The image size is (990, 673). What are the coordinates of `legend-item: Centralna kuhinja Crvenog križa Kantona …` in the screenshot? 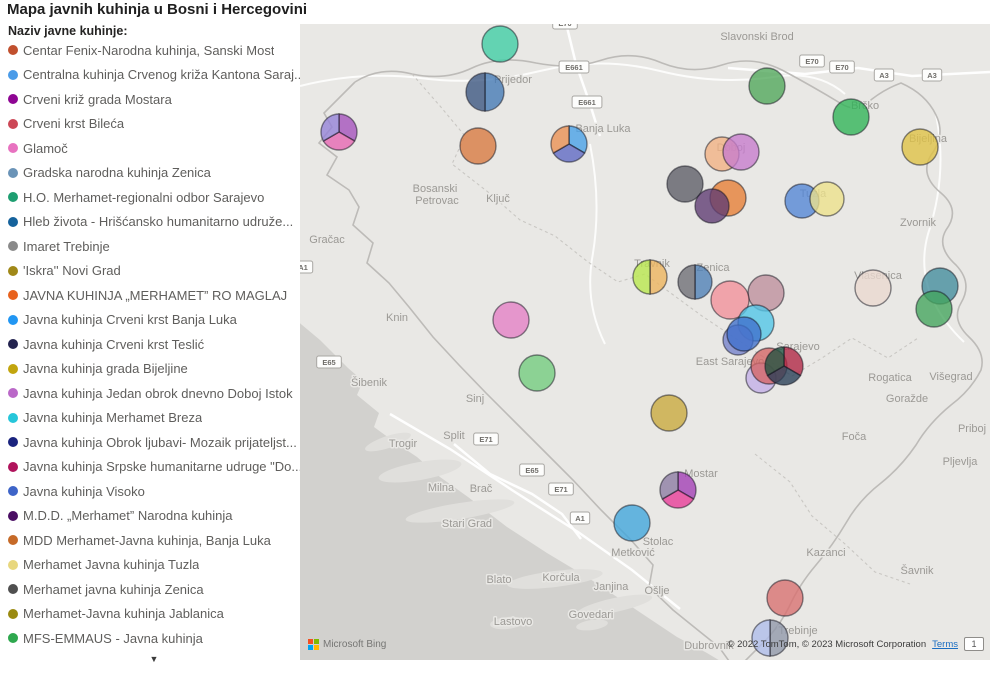 It's located at (154, 75).